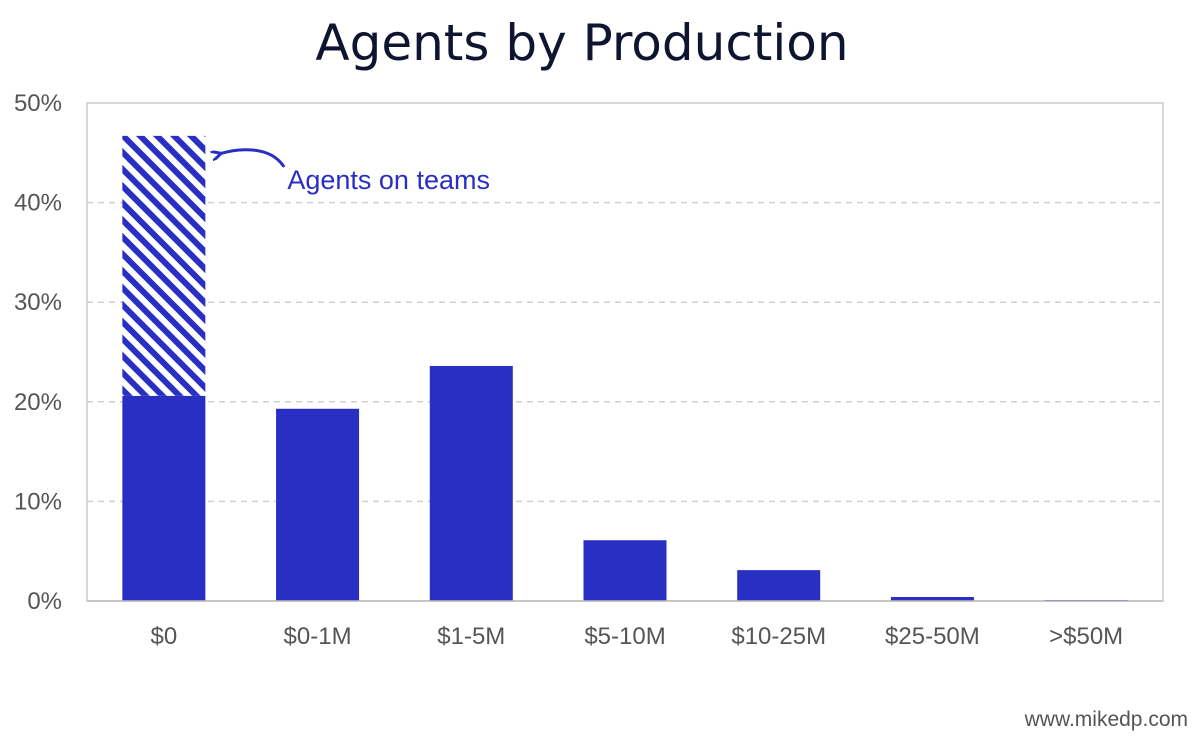 Image resolution: width=1198 pixels, height=742 pixels. Describe the element at coordinates (1086, 636) in the screenshot. I see `x-tick-label: >$50M` at that location.